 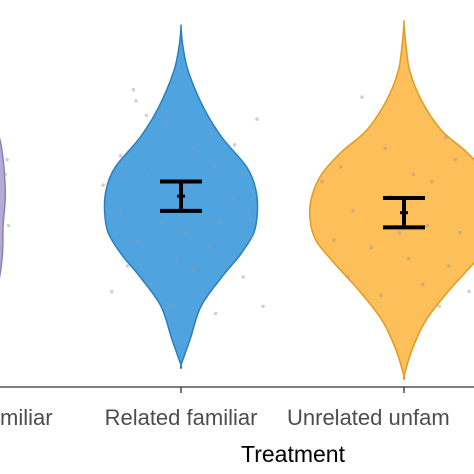 What do you see at coordinates (26, 417) in the screenshot?
I see `x-tick-label-0: miliar` at bounding box center [26, 417].